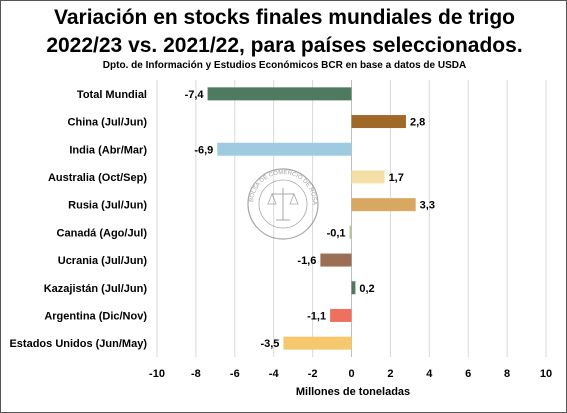 This screenshot has width=567, height=413. Describe the element at coordinates (274, 374) in the screenshot. I see `x-tick-label: -4` at that location.